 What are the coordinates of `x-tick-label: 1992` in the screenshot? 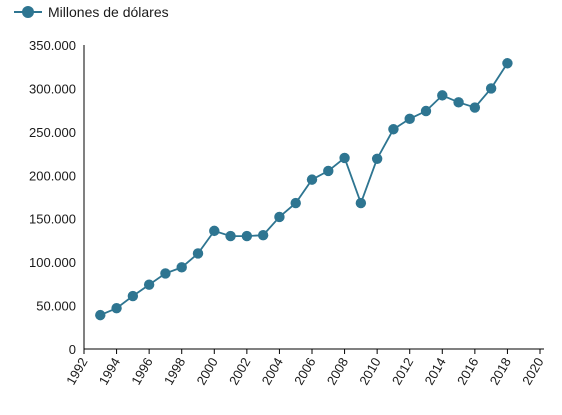 It's located at (76, 371).